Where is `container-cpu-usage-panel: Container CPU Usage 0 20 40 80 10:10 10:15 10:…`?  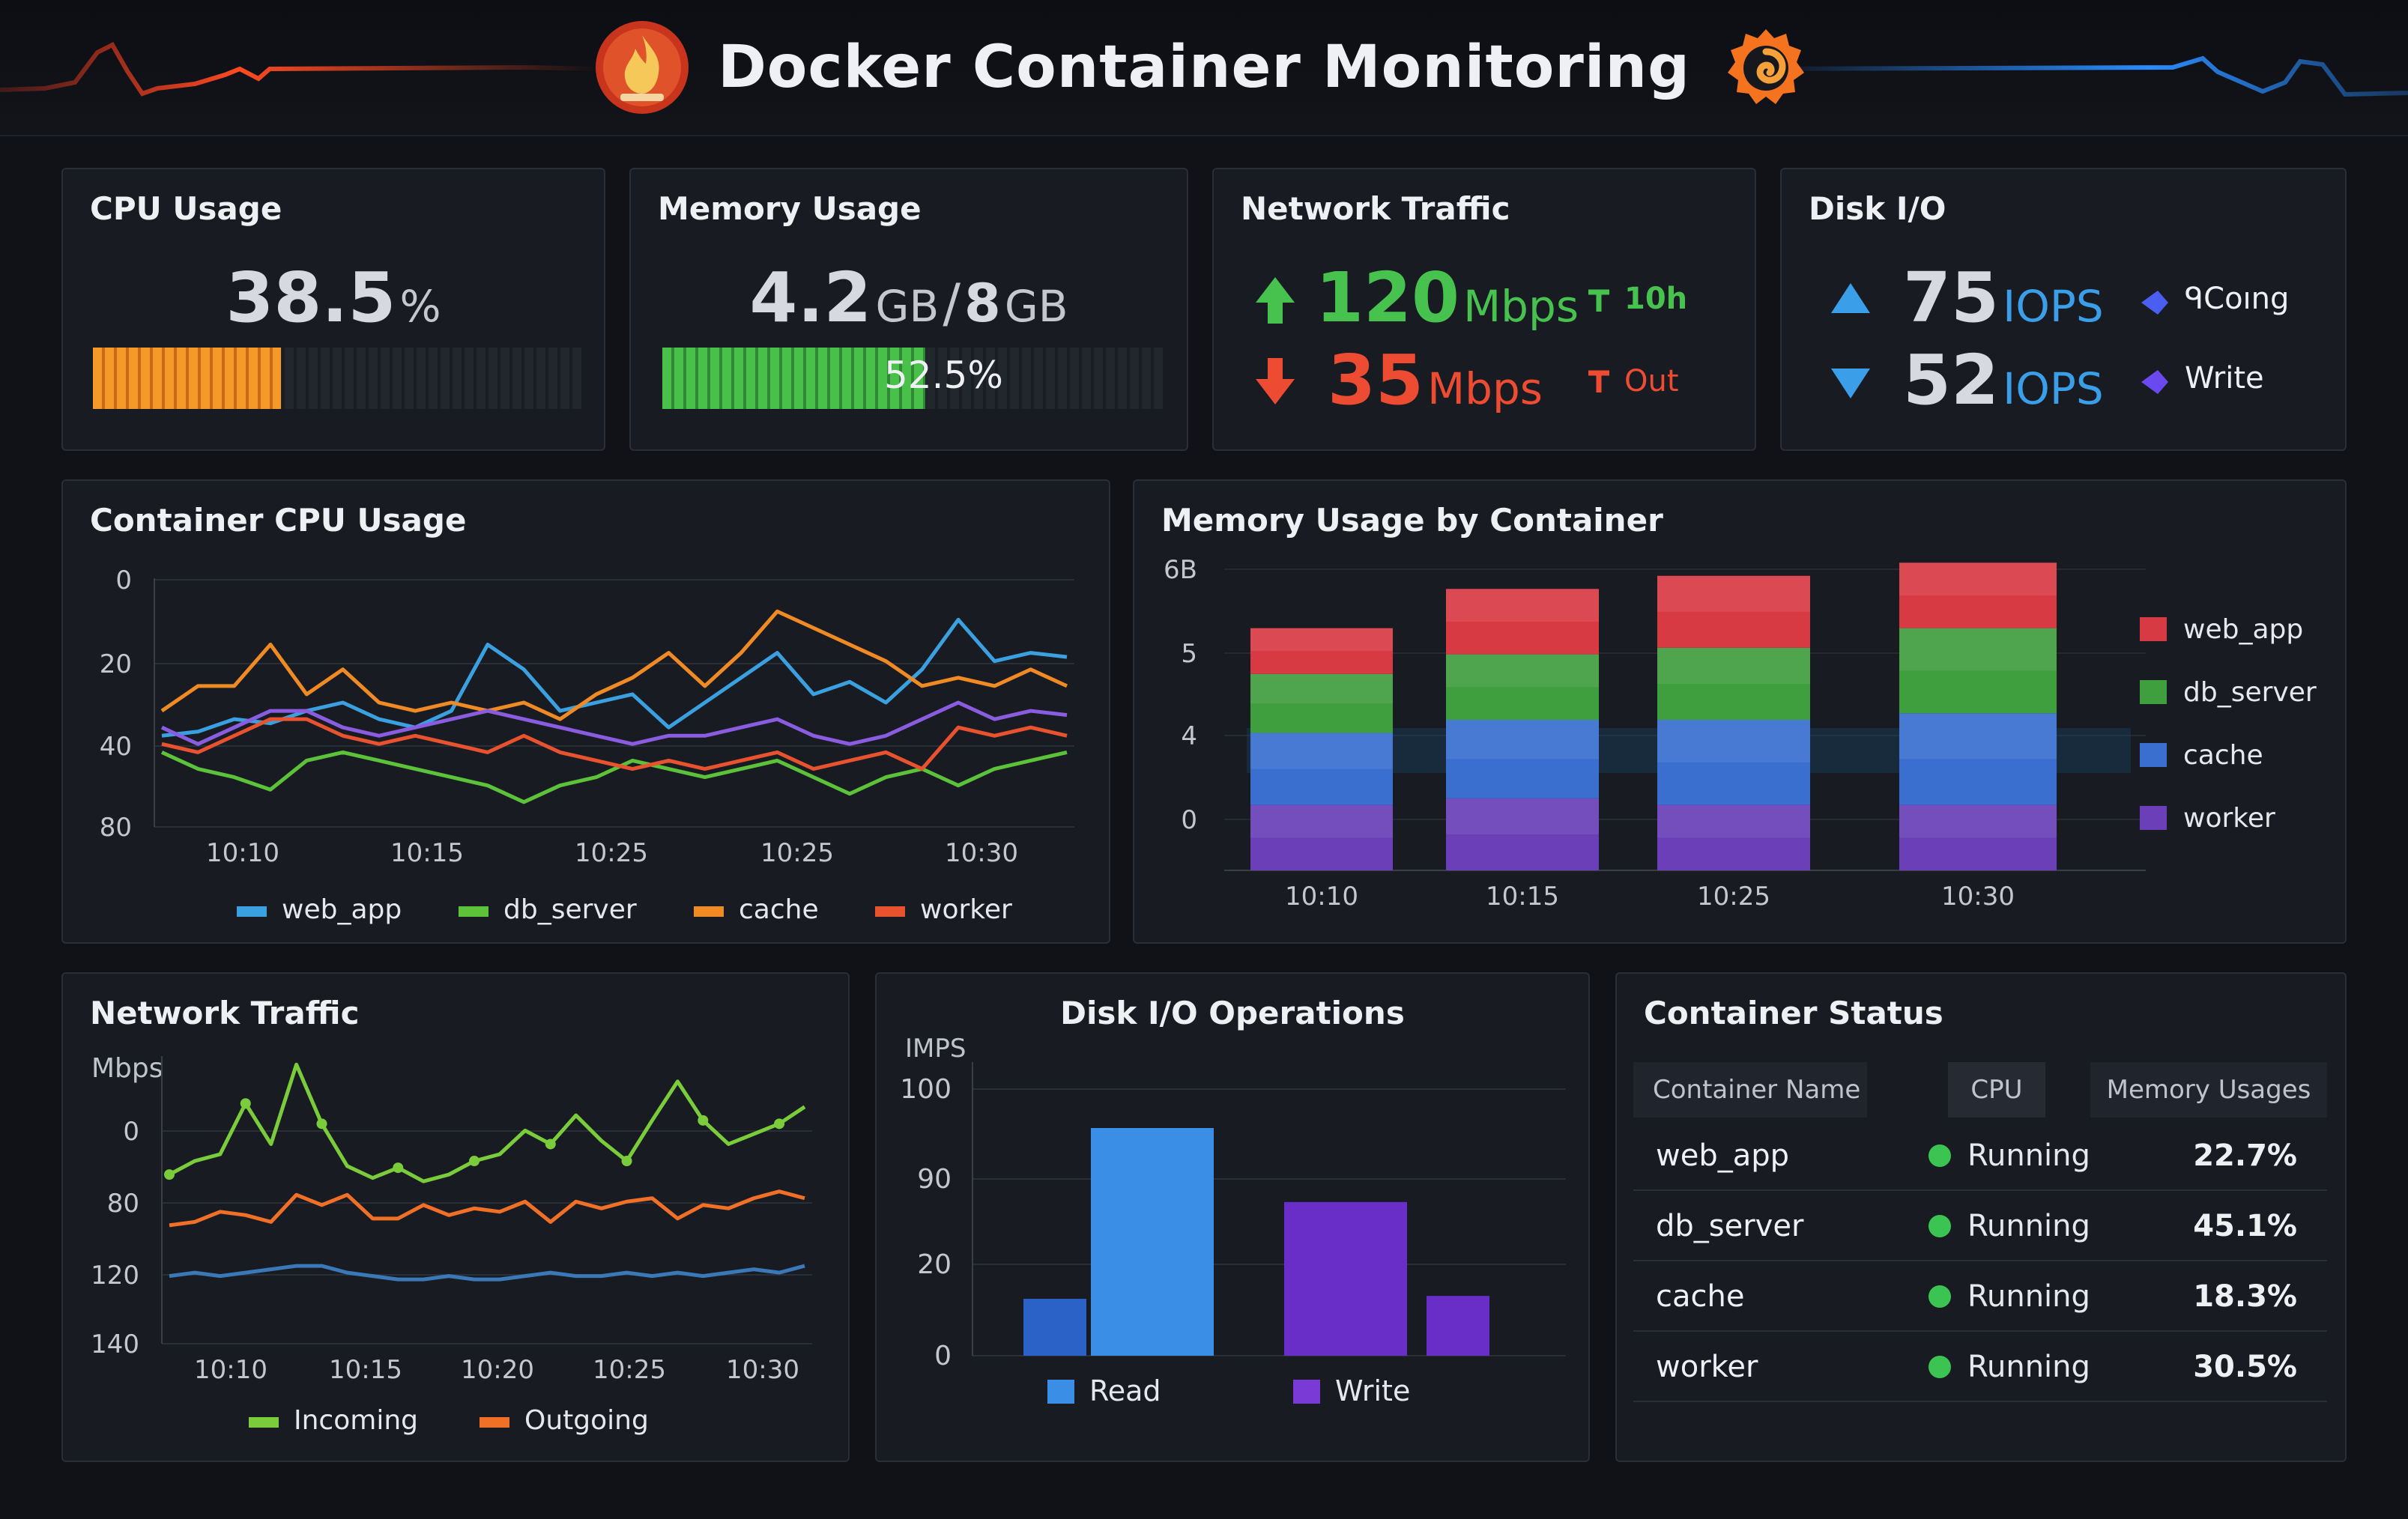
container-cpu-usage-panel: Container CPU Usage 0 20 40 80 10:10 10:15 10:… is located at coordinates (586, 711).